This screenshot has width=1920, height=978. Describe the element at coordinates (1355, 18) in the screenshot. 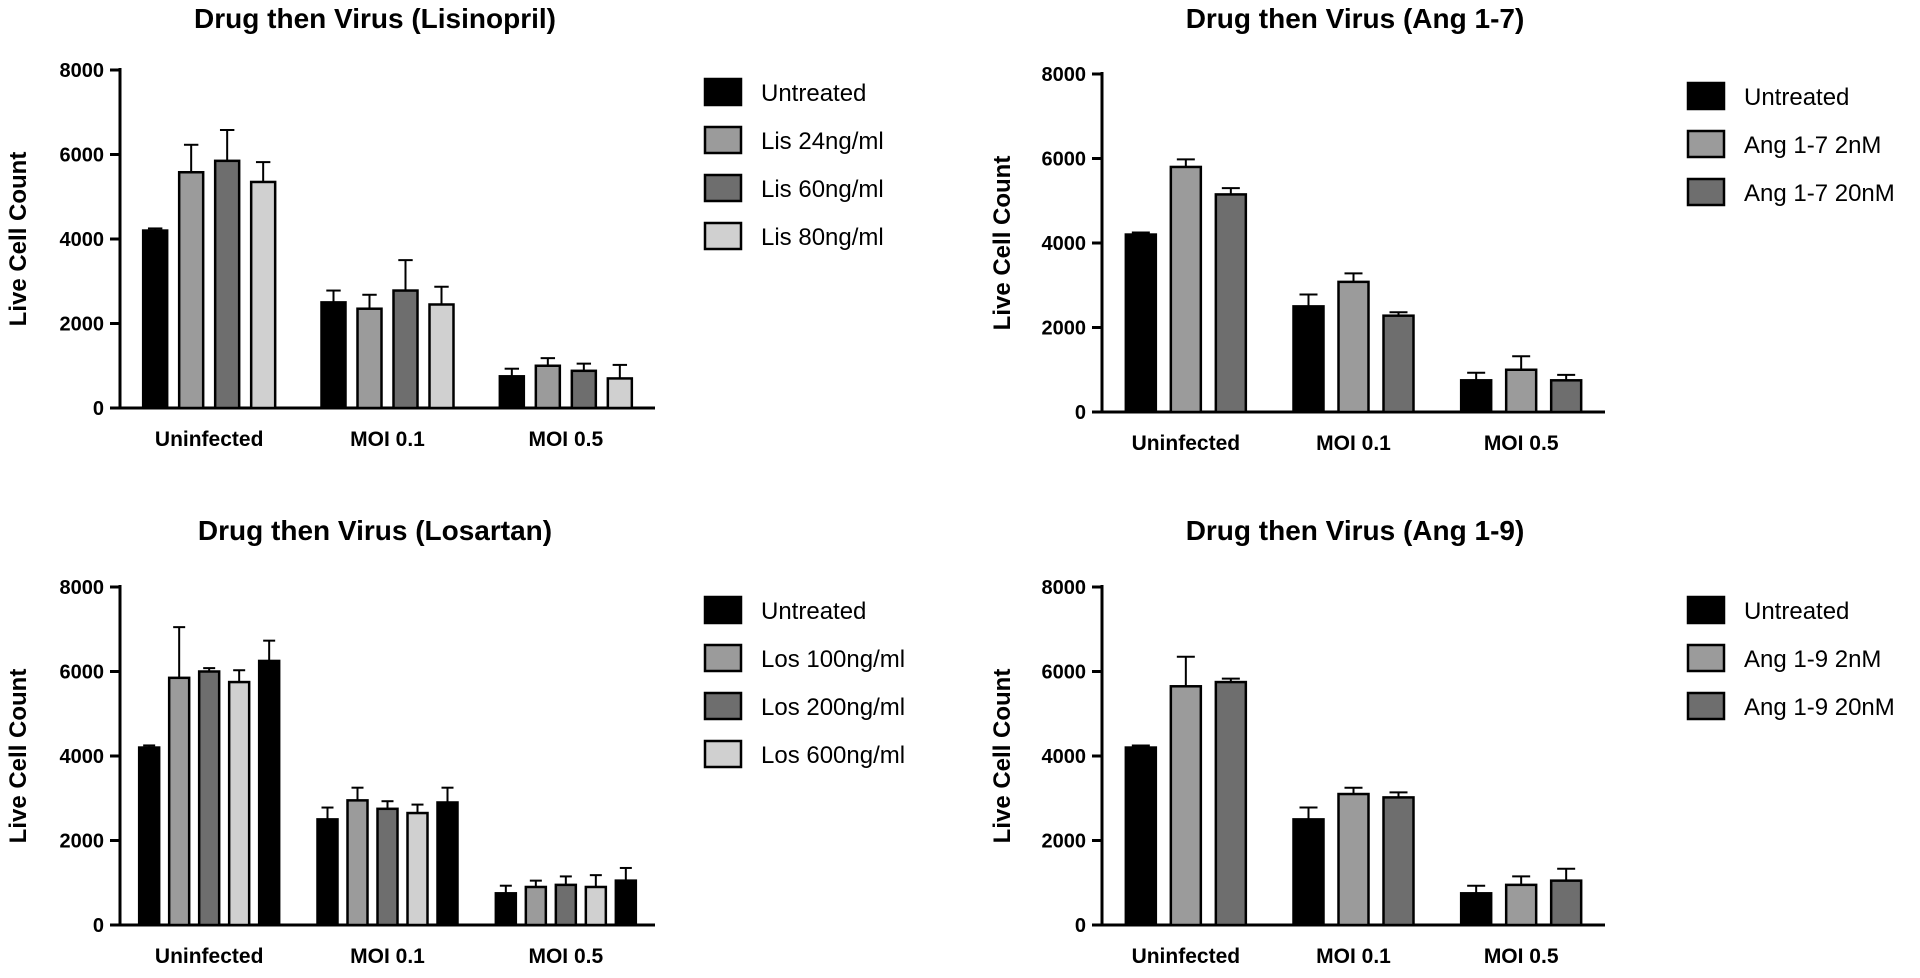

I see `chart-title: Drug then Virus (Ang 1-7)` at that location.